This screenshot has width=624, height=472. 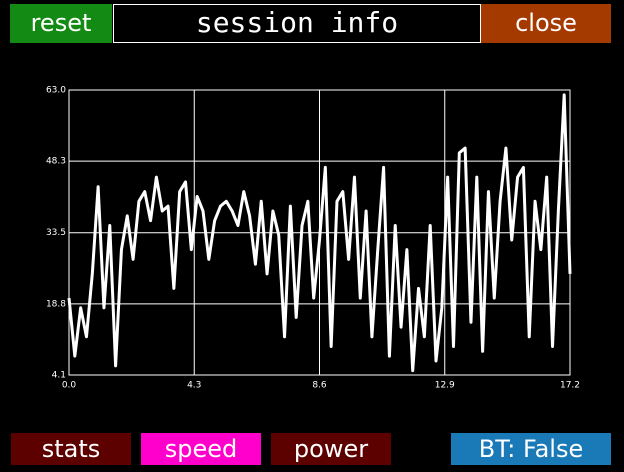 I want to click on x-tick-label: 17.2, so click(x=570, y=386).